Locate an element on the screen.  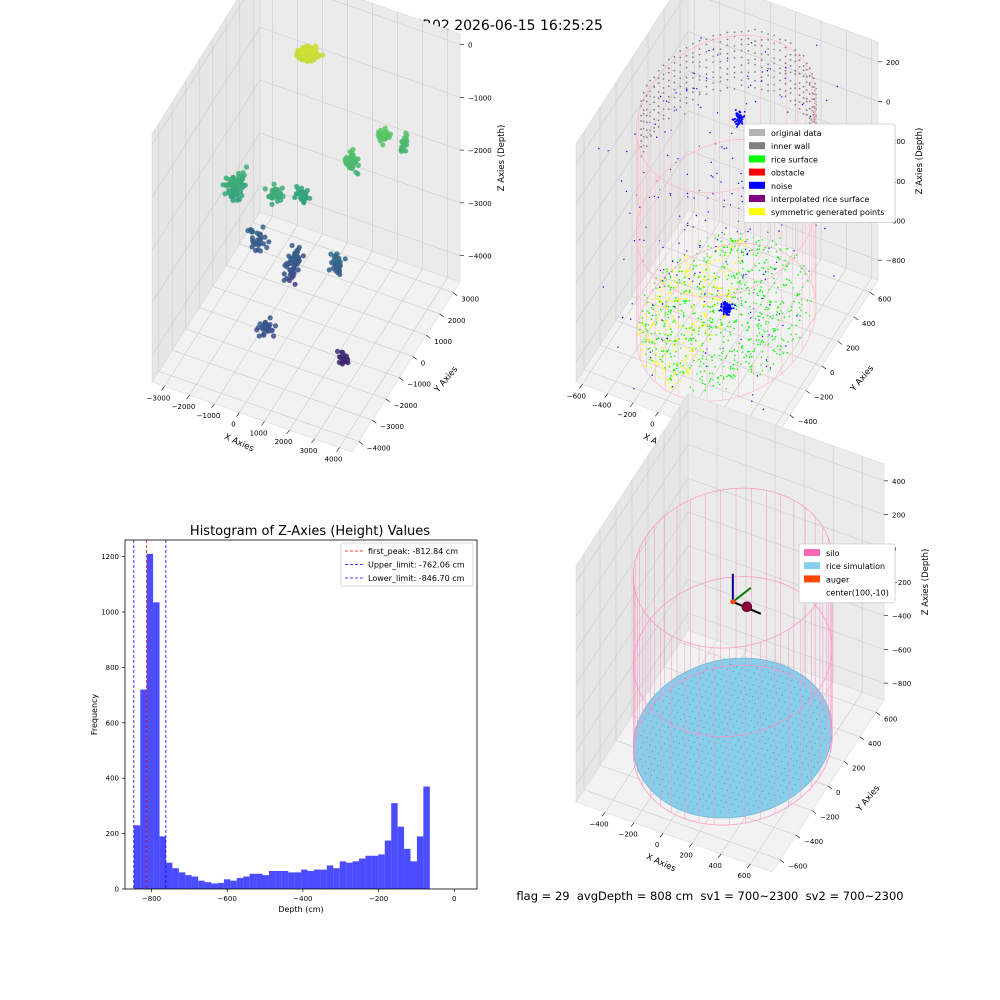
z-tick-label: 0 is located at coordinates (470, 46).